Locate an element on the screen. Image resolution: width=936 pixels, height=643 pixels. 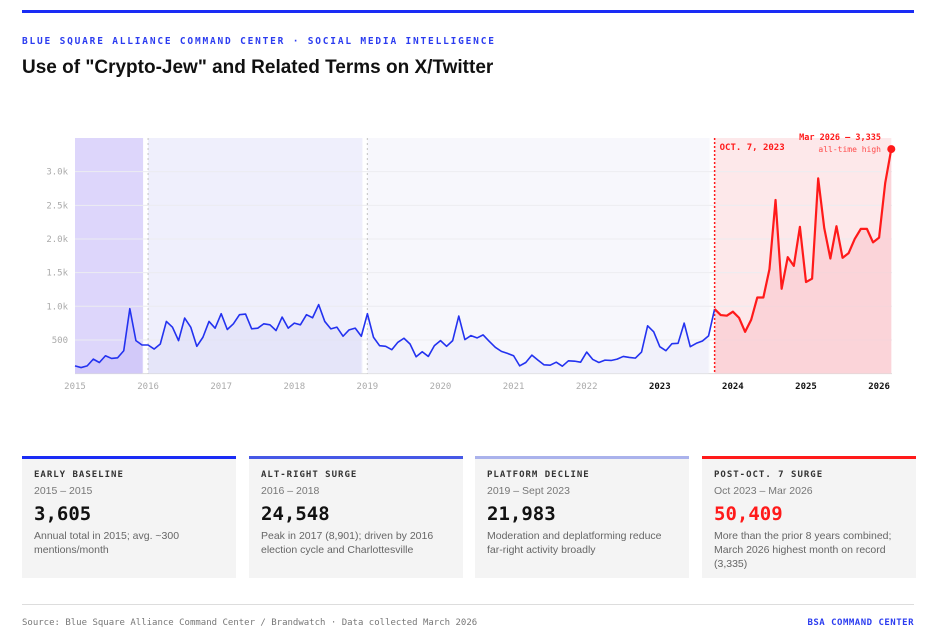
card-value: 3,605 is located at coordinates (63, 514).